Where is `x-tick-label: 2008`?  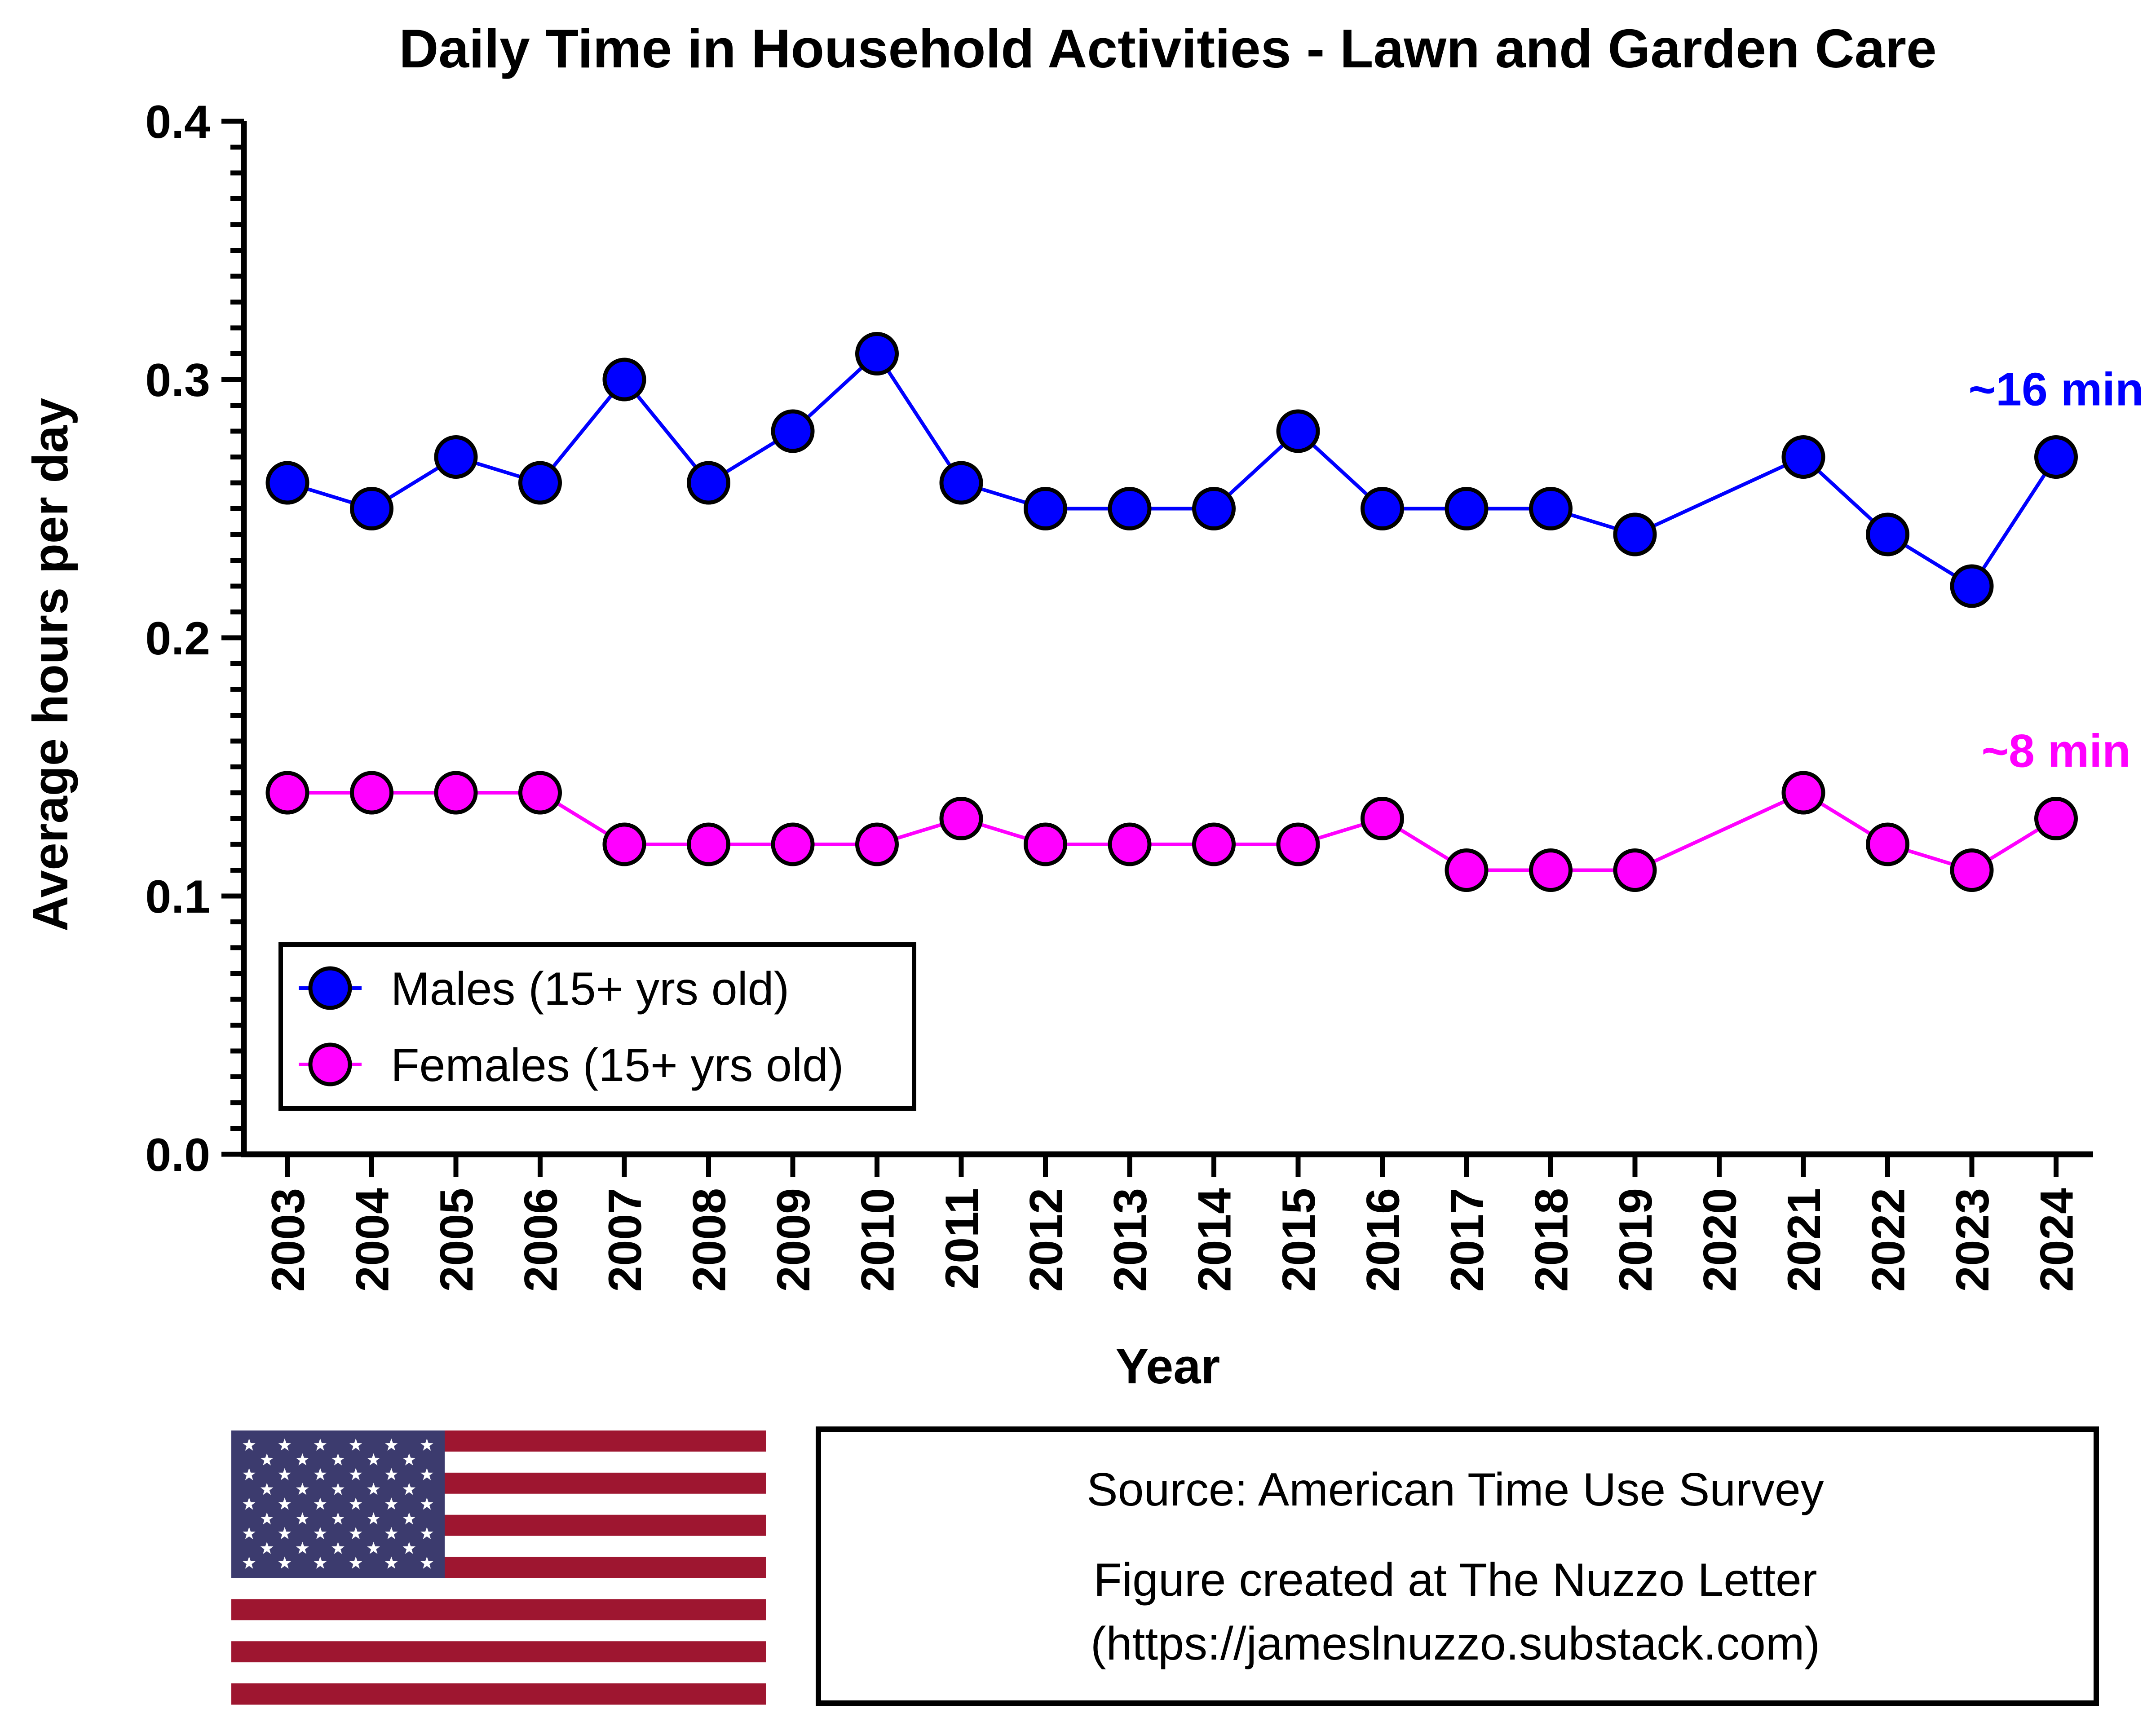
x-tick-label: 2008 is located at coordinates (710, 1240).